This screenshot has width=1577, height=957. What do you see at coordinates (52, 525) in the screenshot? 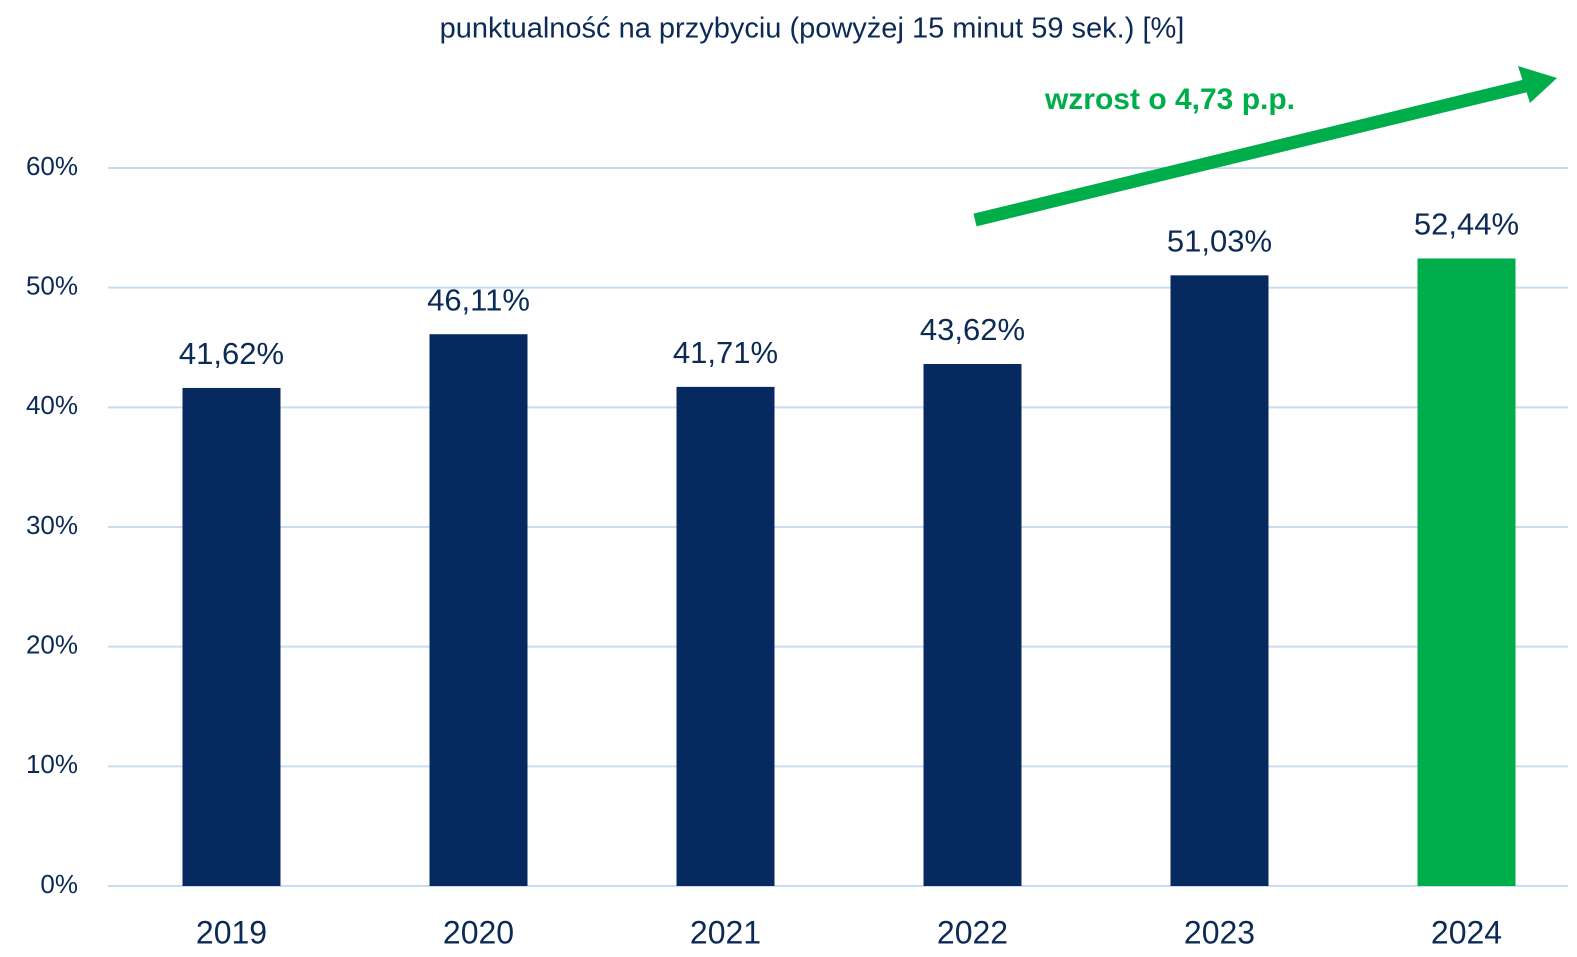
I see `y-tick-label: 30%` at bounding box center [52, 525].